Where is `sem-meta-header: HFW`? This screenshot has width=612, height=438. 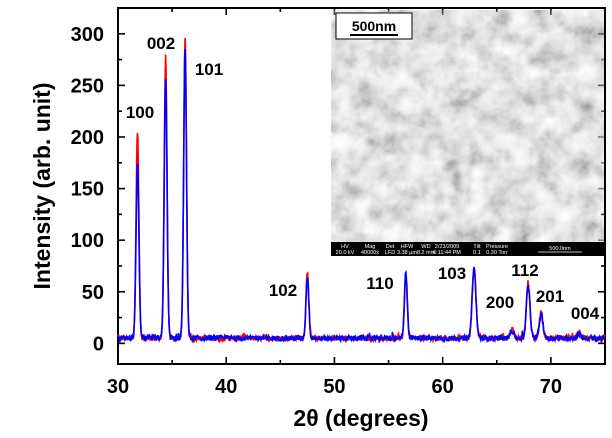 sem-meta-header: HFW is located at coordinates (407, 247).